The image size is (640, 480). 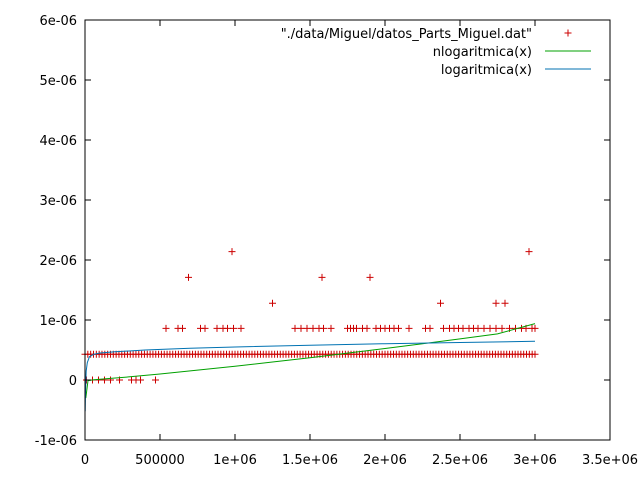 What do you see at coordinates (385, 460) in the screenshot?
I see `x-tick-label: 2e+06` at bounding box center [385, 460].